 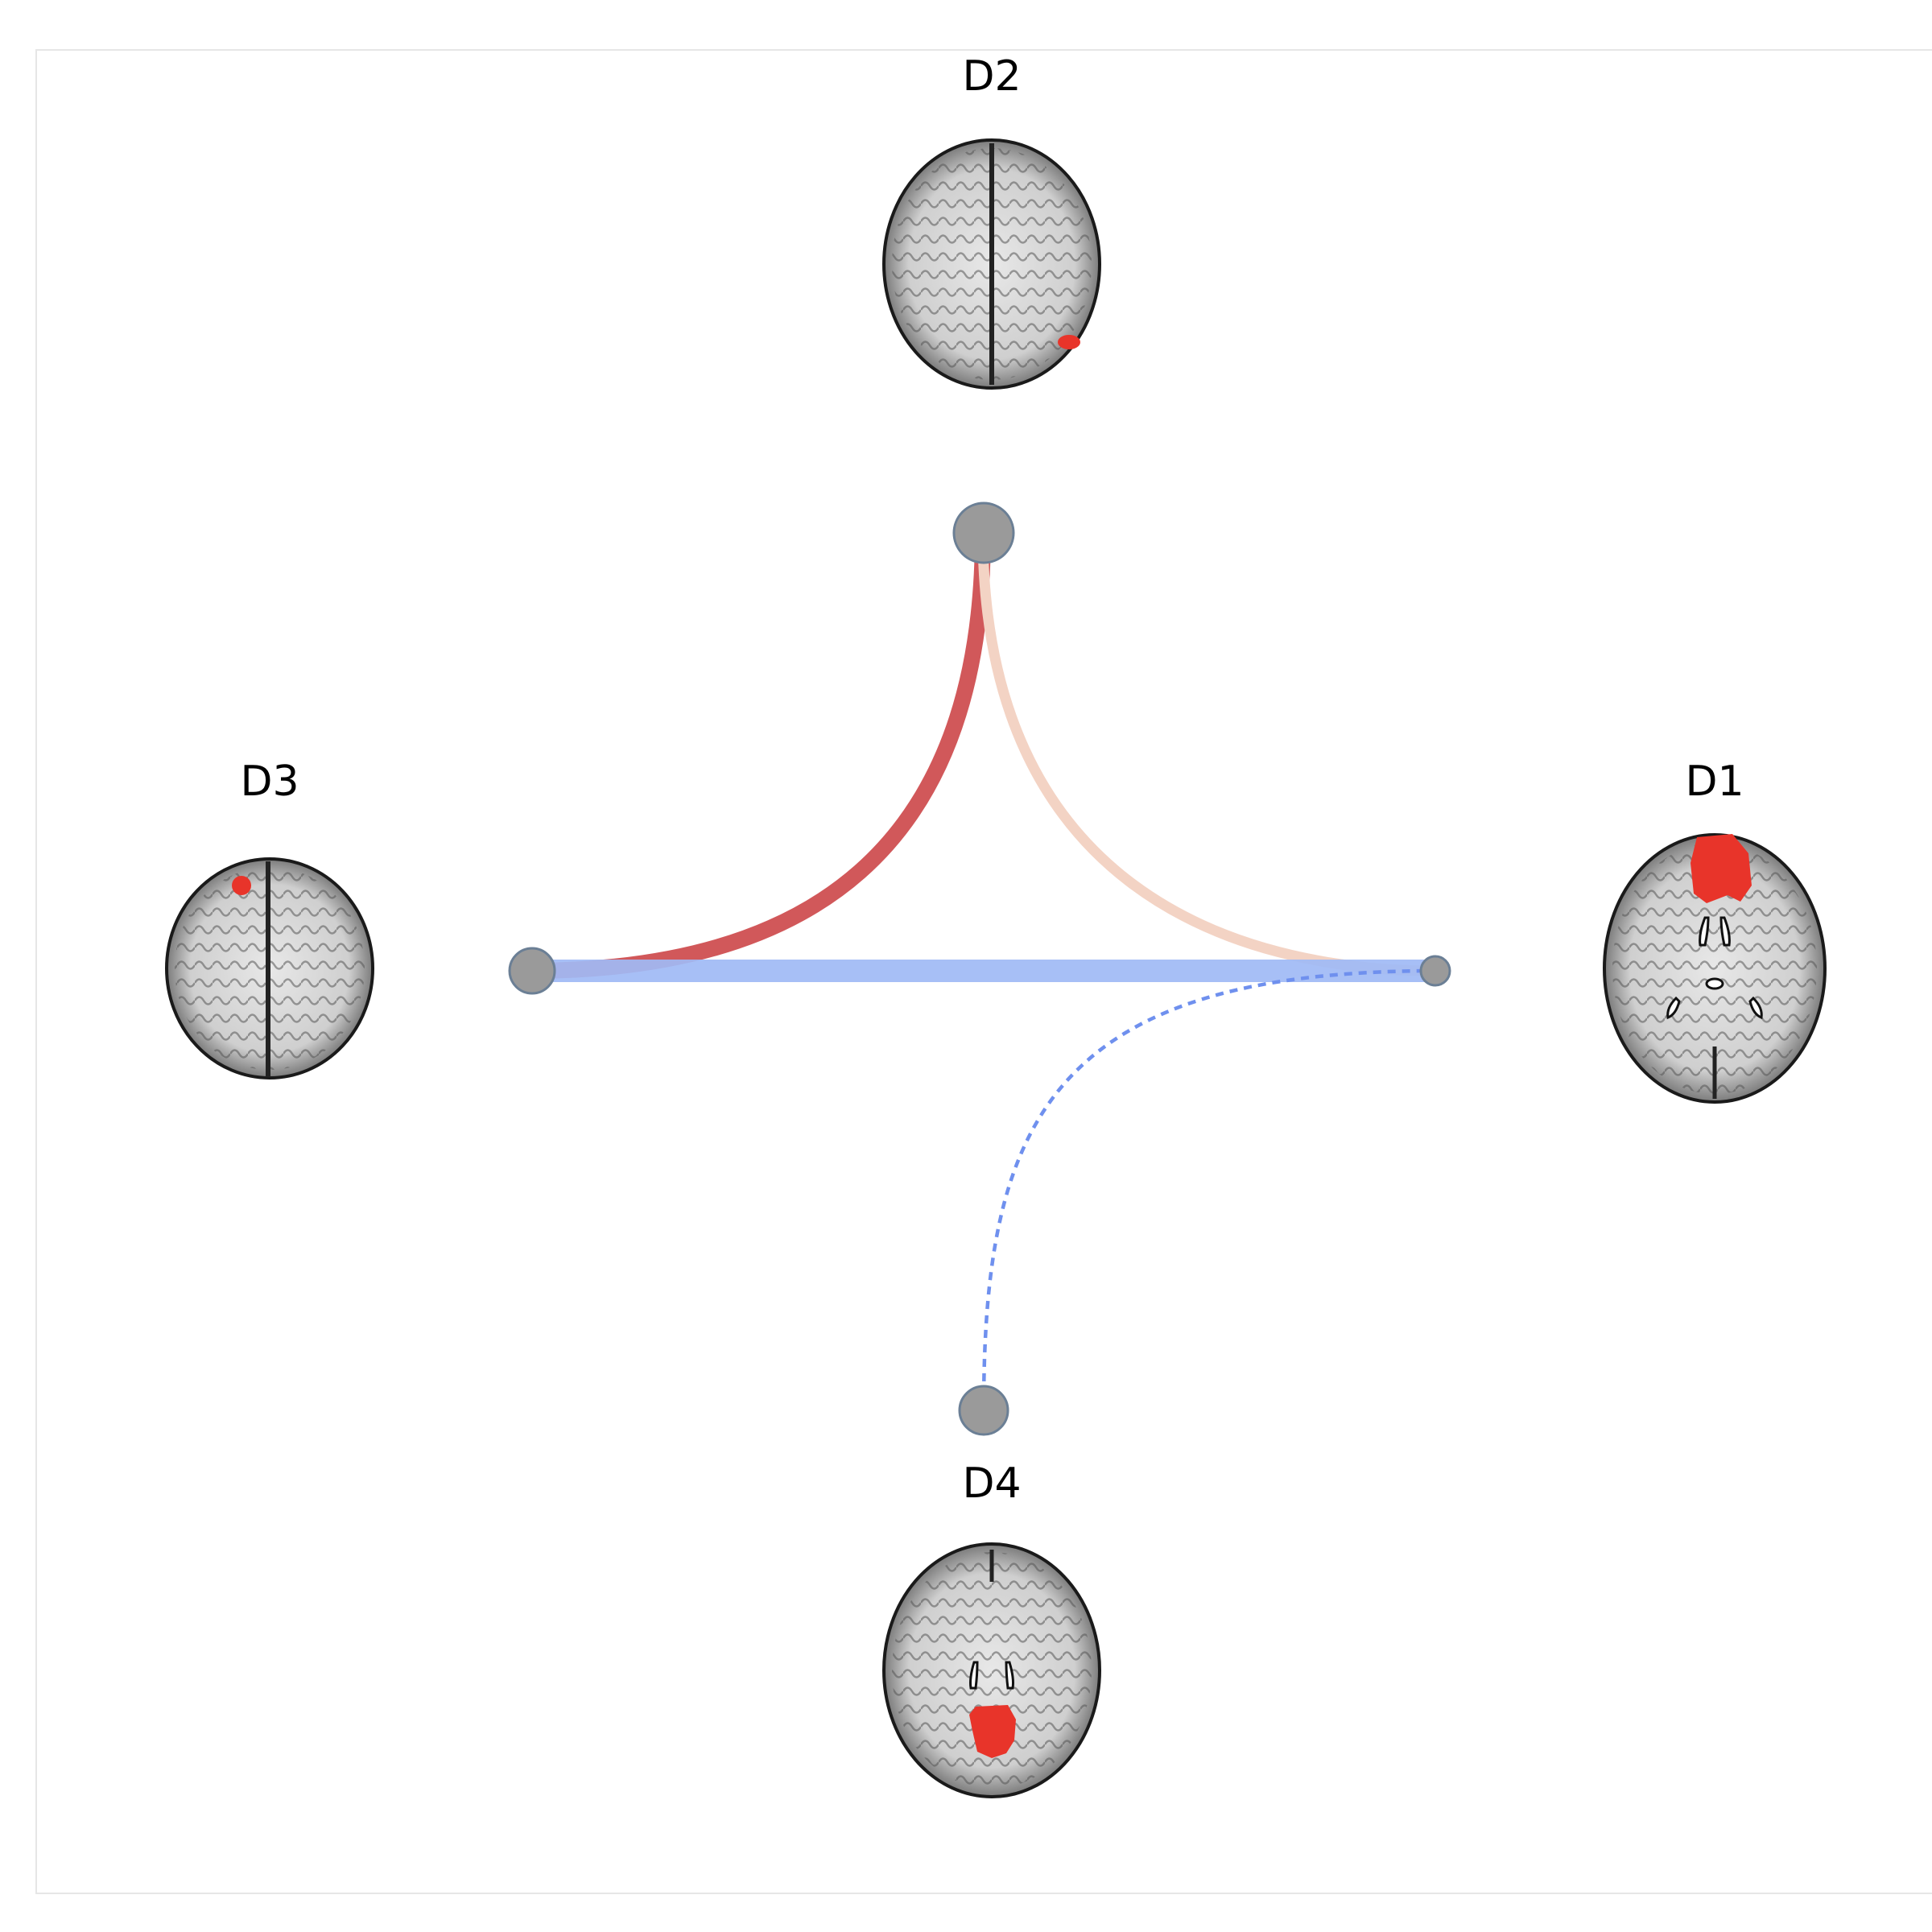 I want to click on edge-d4-d1, so click(x=1208, y=1189).